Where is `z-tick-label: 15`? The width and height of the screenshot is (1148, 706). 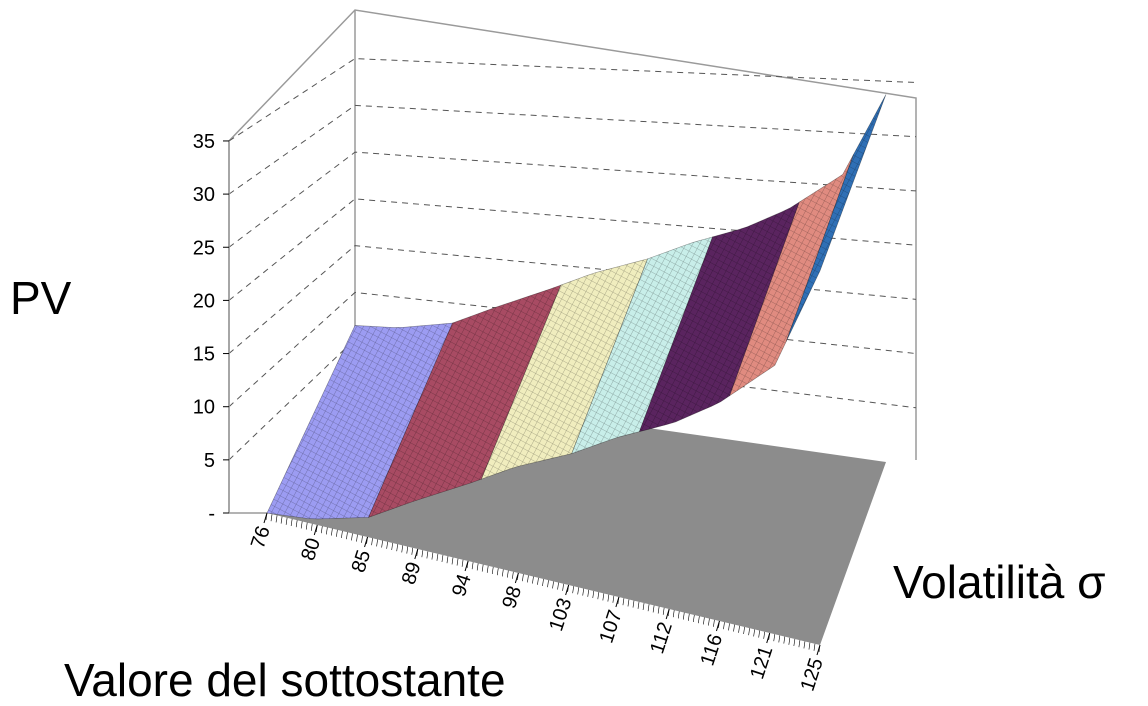
z-tick-label: 15 is located at coordinates (204, 355).